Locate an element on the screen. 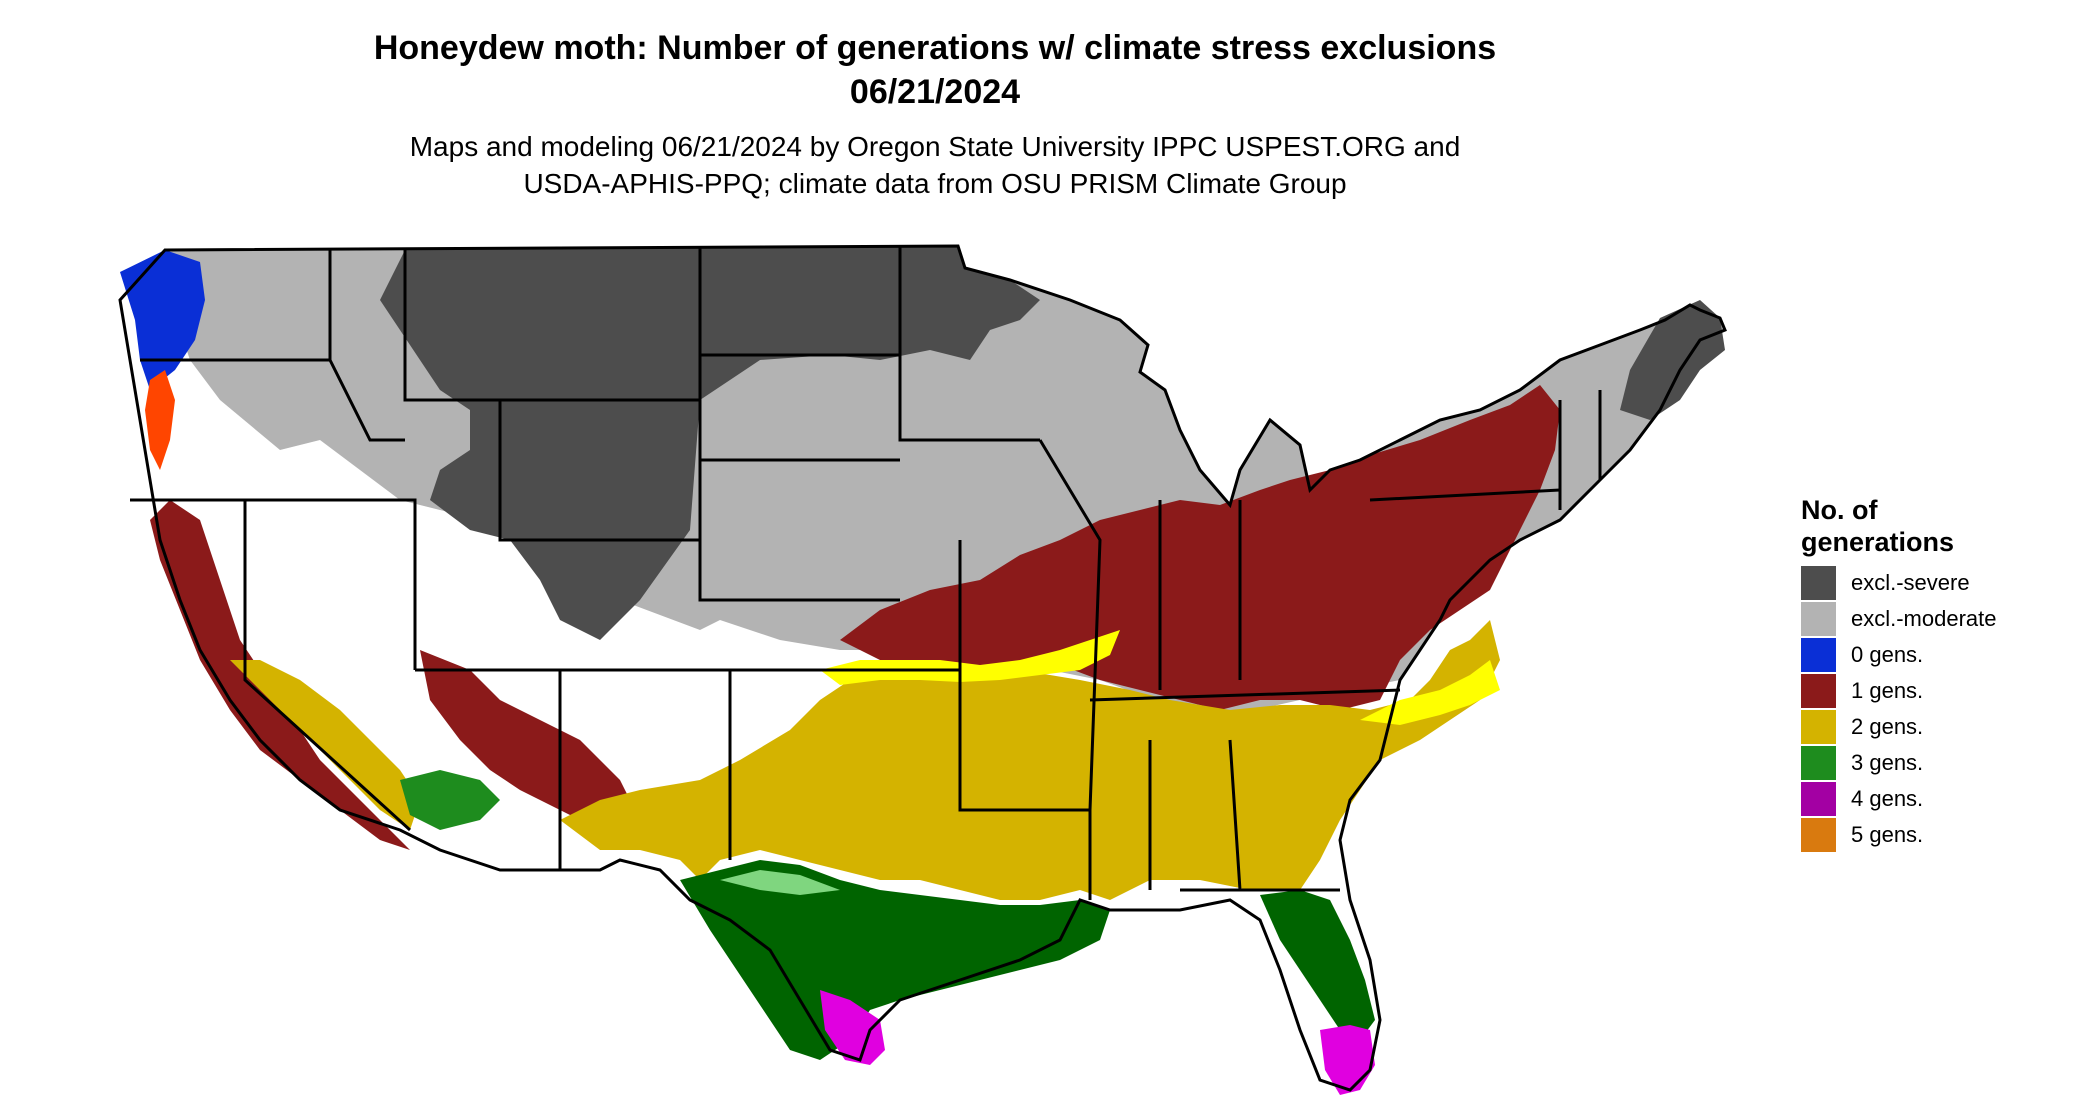  three-gens-gulf is located at coordinates (895, 960).